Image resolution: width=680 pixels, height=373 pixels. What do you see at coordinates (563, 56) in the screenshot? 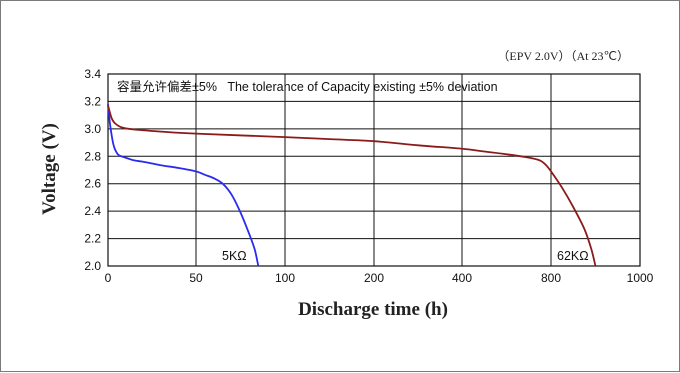
I see `test-conditions: （EPV 2.0V）（At 23℃）` at bounding box center [563, 56].